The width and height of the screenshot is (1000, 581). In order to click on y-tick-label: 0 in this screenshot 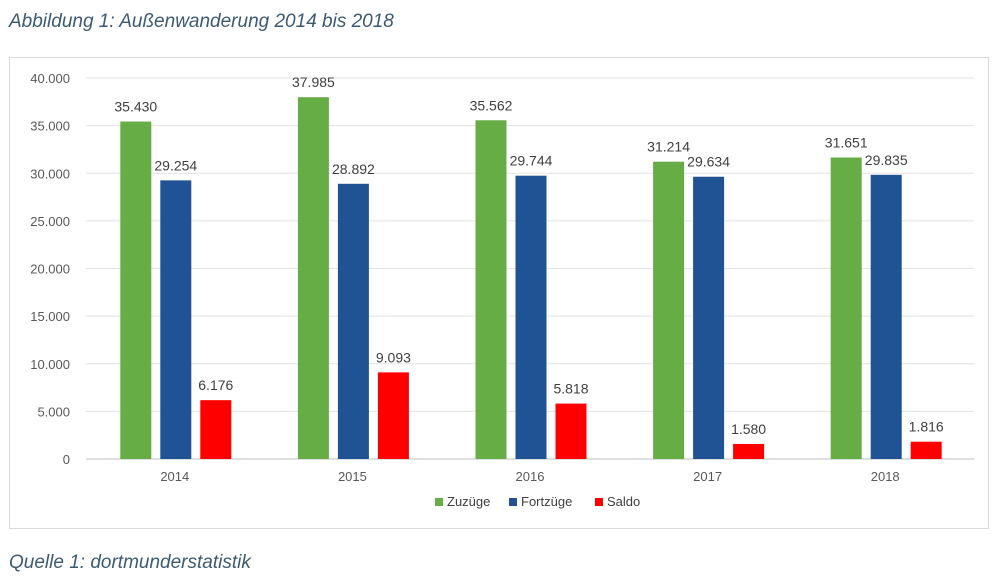, I will do `click(66, 459)`.